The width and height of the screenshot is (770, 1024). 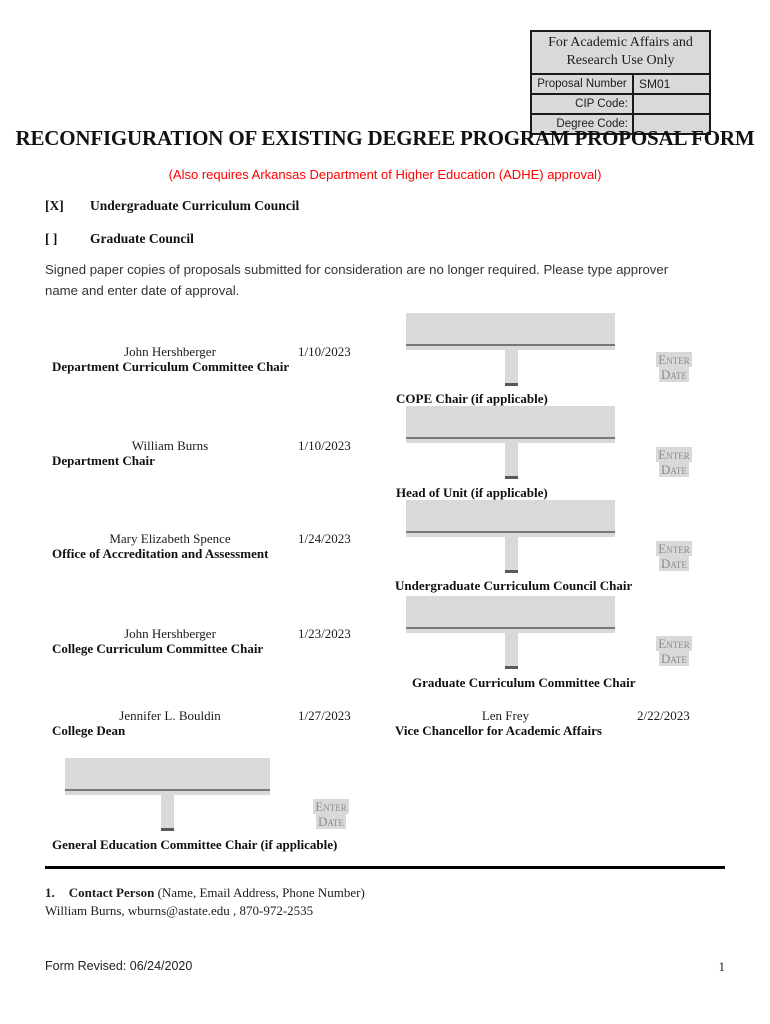 What do you see at coordinates (583, 124) in the screenshot?
I see `degree-code-label: Degree Code:` at bounding box center [583, 124].